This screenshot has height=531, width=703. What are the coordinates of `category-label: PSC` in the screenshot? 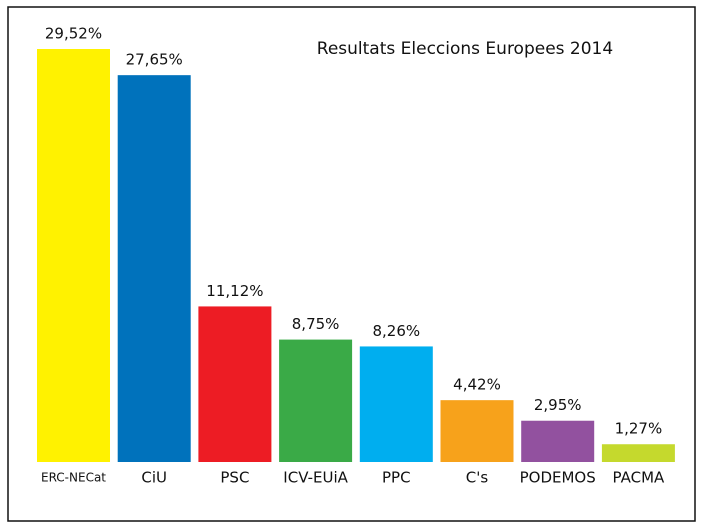 It's located at (234, 478).